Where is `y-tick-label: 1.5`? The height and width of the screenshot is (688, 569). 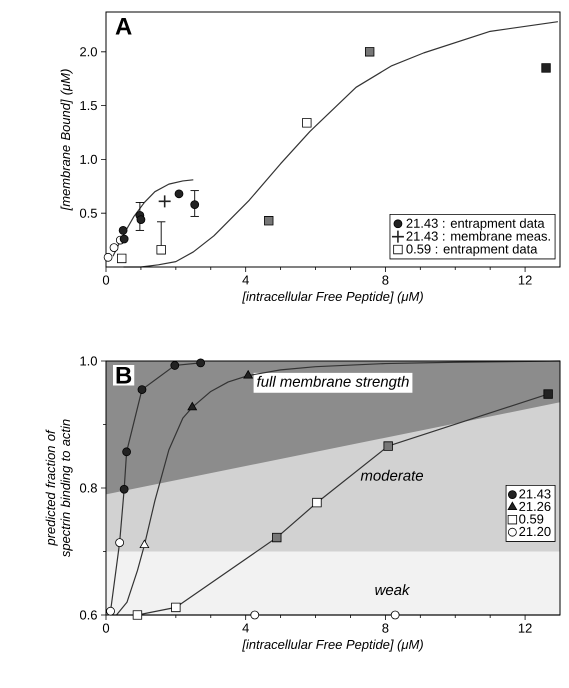
y-tick-label: 1.5 is located at coordinates (88, 105).